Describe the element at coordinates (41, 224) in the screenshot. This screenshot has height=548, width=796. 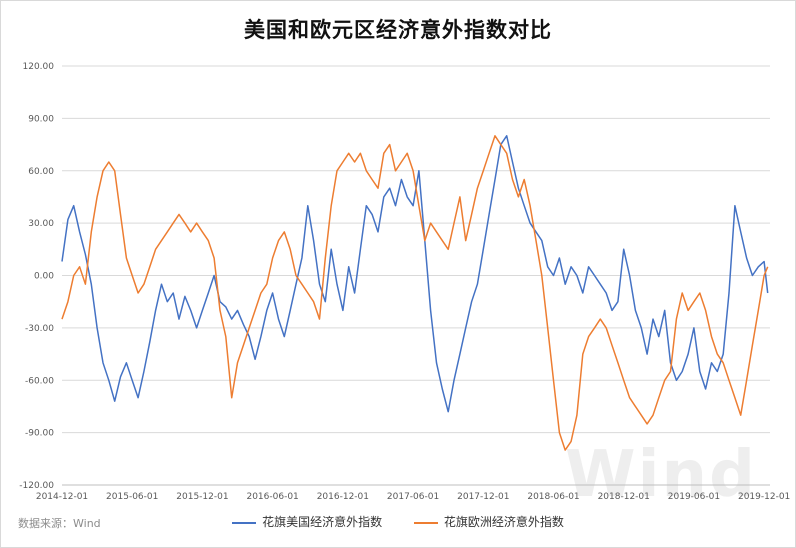
I see `y-tick-label: 30.00` at that location.